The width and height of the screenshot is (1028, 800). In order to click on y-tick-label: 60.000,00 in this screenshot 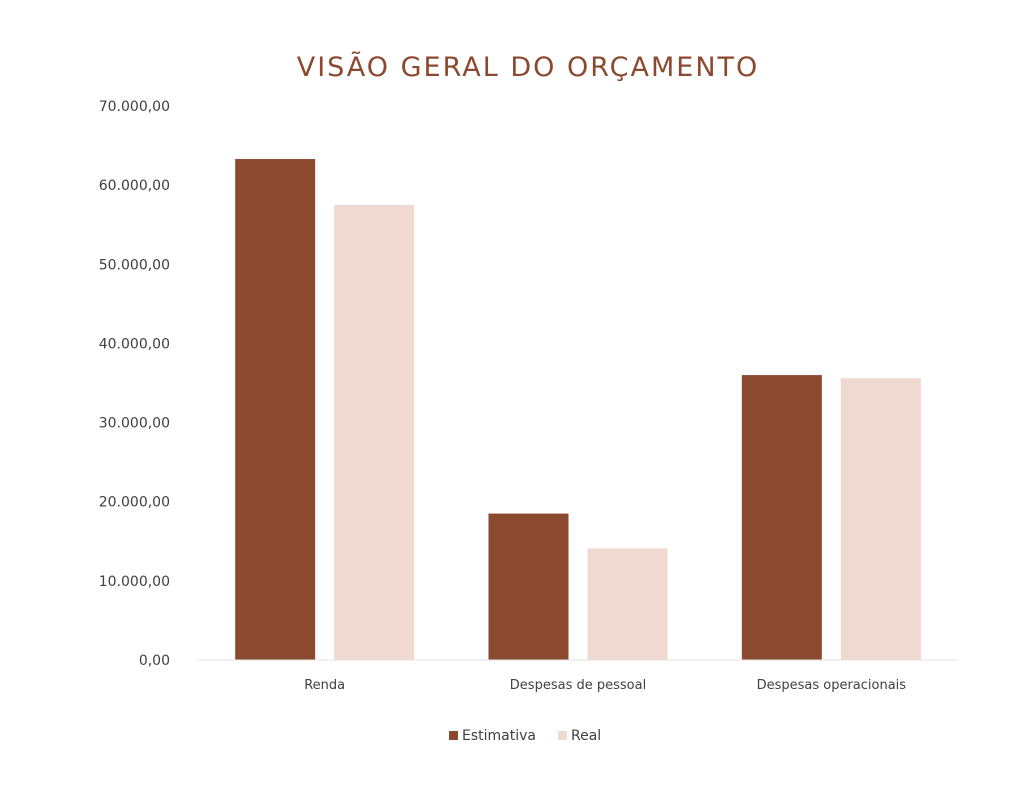, I will do `click(134, 186)`.